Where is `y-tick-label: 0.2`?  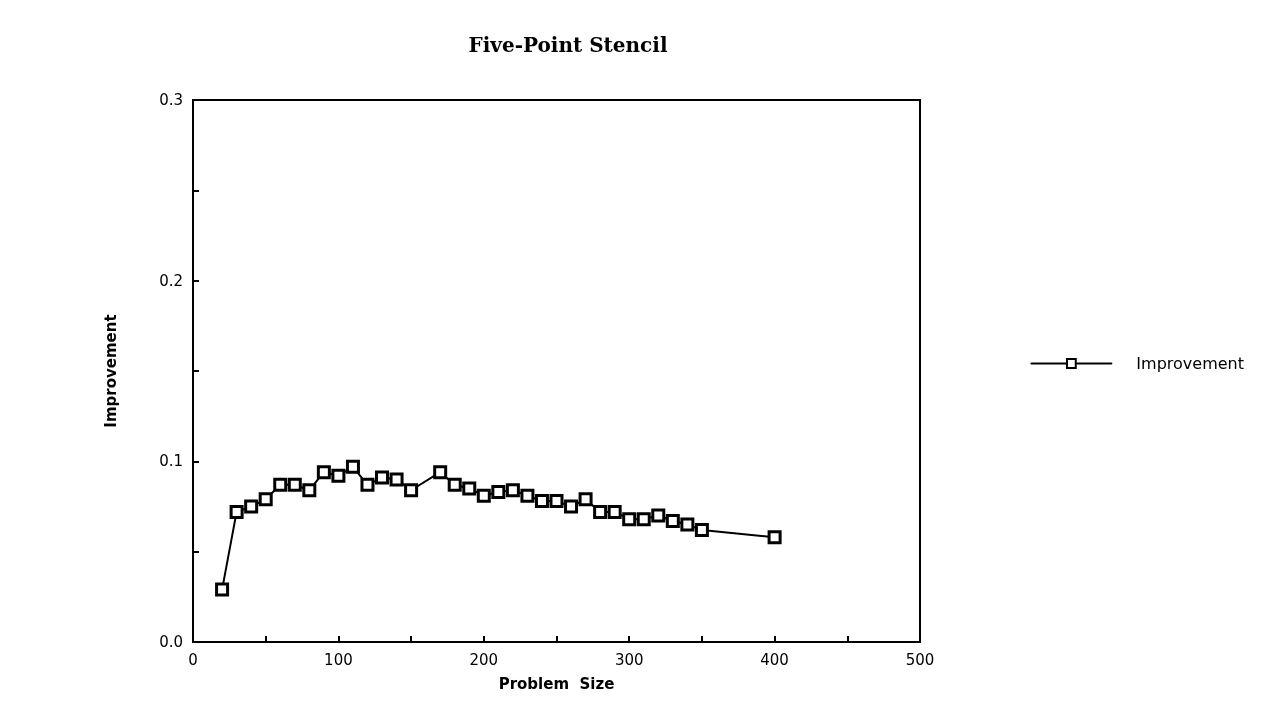
y-tick-label: 0.2 is located at coordinates (171, 280).